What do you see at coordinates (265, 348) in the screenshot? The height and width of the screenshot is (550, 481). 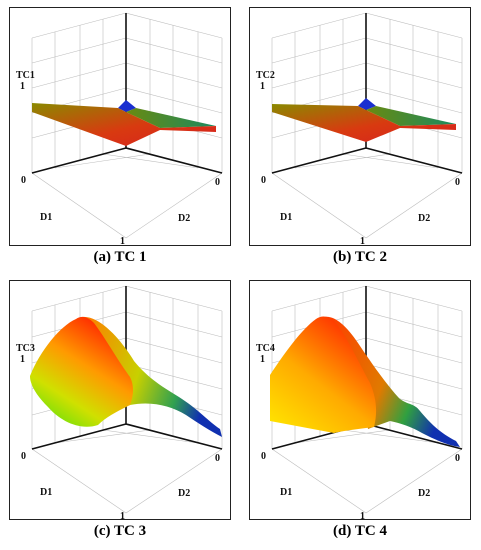 I see `z-axis-label: TC4` at bounding box center [265, 348].